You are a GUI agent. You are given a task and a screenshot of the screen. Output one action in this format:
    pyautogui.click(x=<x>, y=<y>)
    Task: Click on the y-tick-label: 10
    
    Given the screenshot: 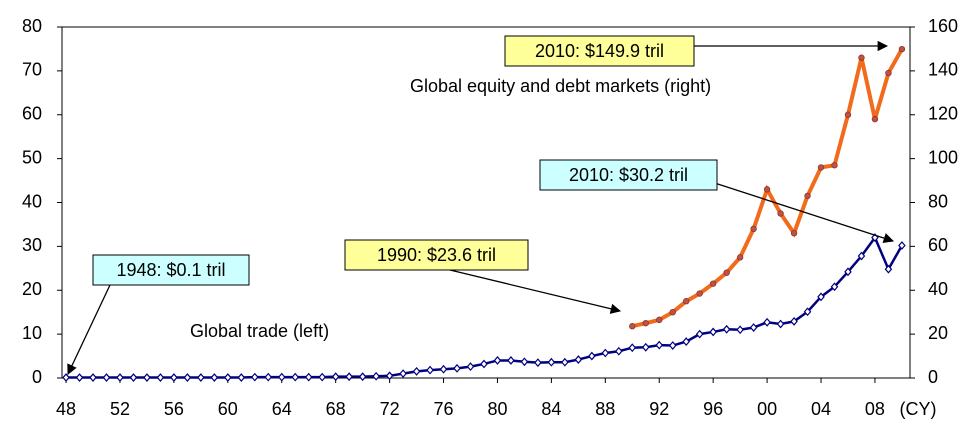 What is the action you would take?
    pyautogui.click(x=32, y=333)
    